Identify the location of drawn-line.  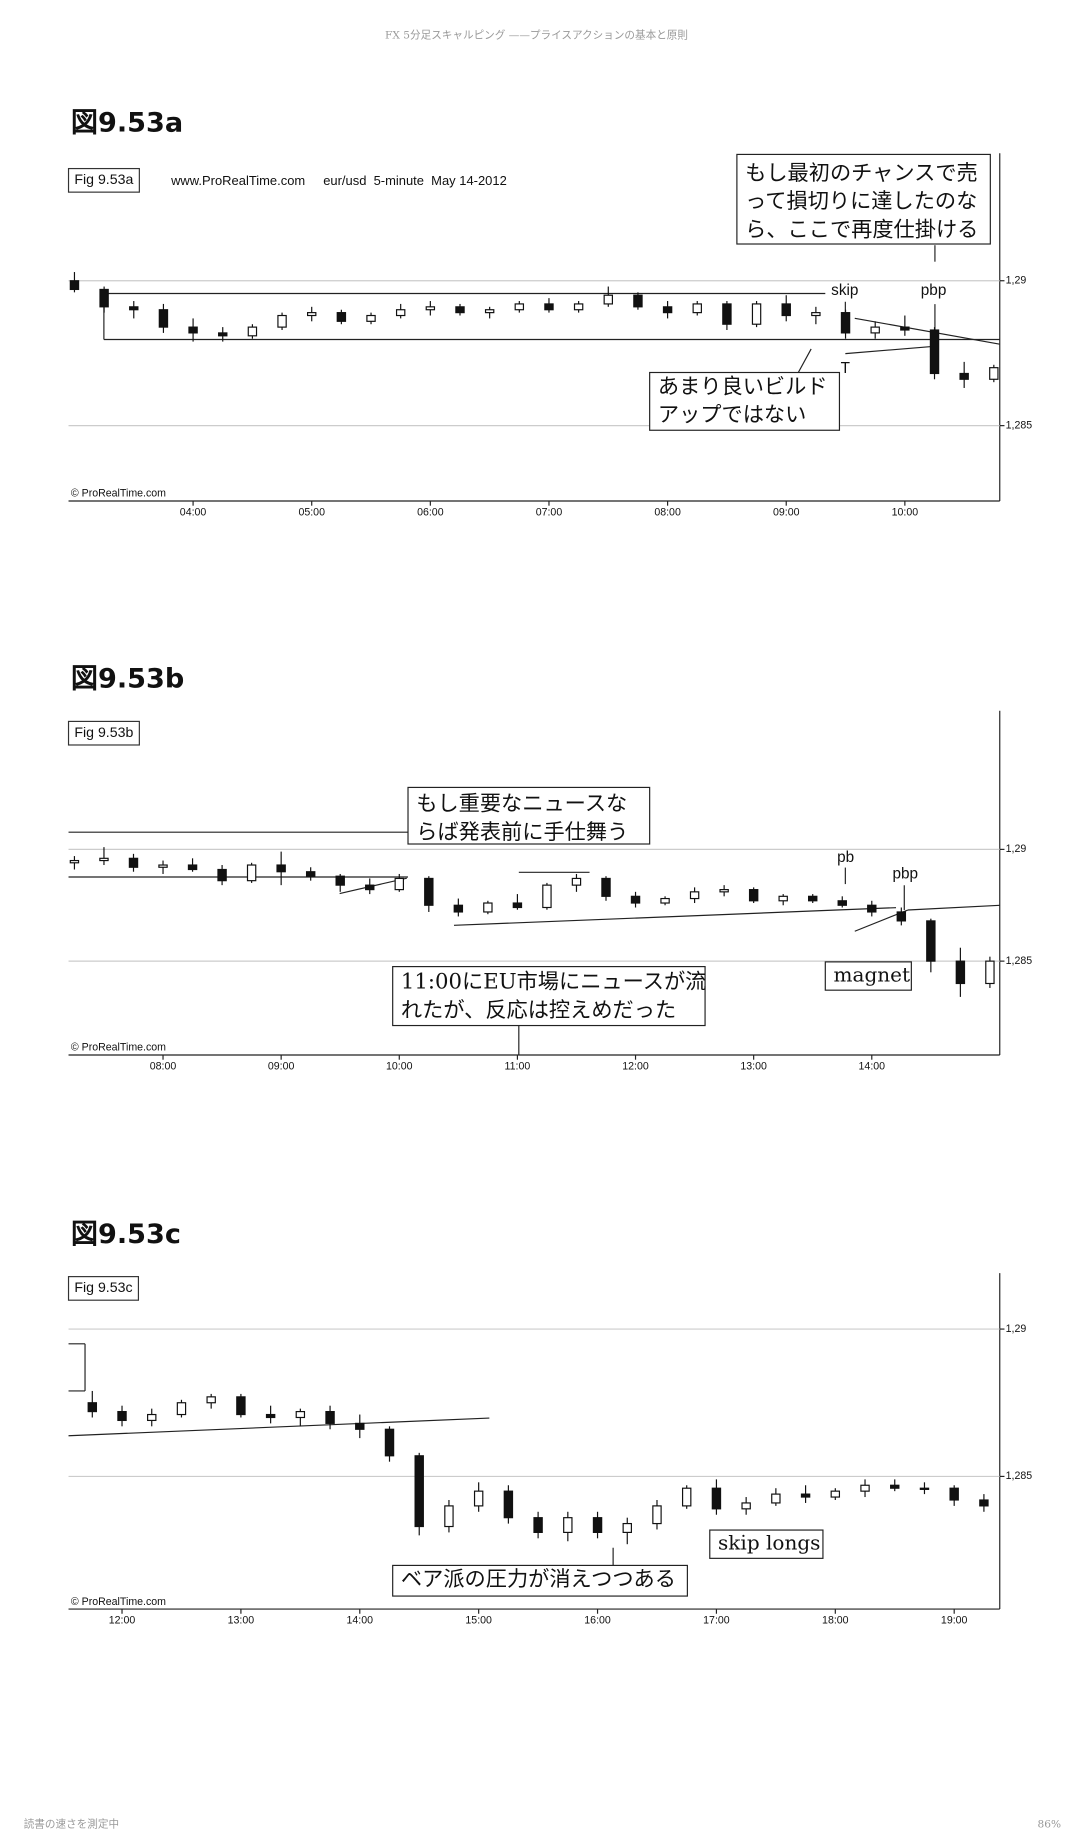
(675, 916).